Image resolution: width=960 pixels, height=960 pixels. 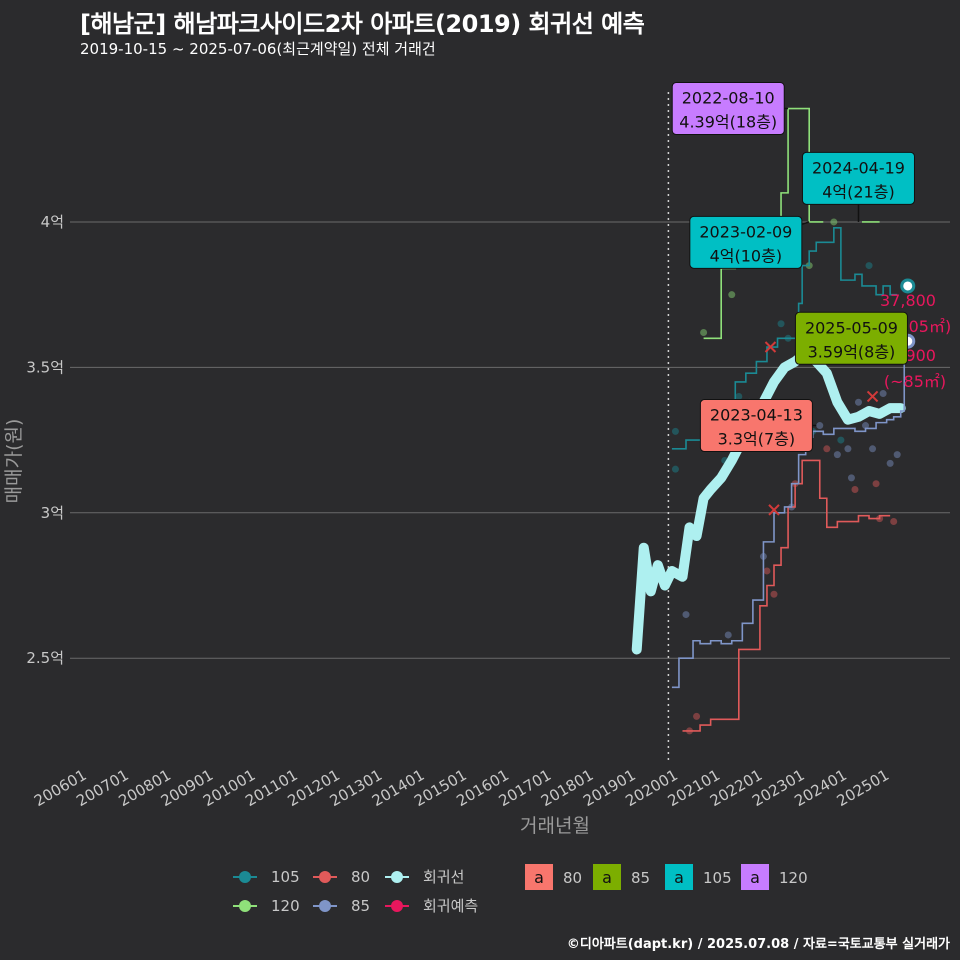 I want to click on forecast-area-label: (~85㎡), so click(x=915, y=381).